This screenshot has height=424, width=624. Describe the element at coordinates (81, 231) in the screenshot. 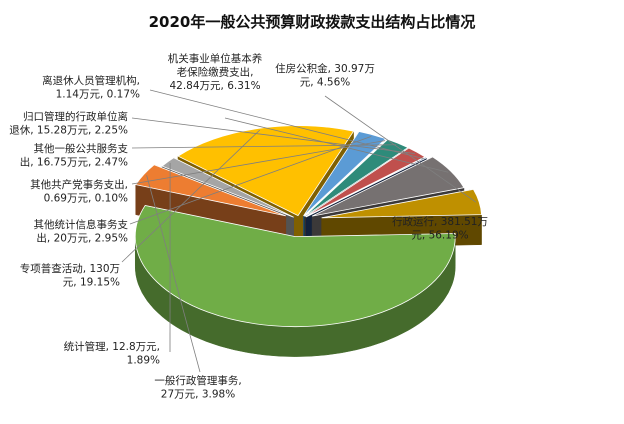

I see `data-label: 其他统计信息事务支出, 20万元, 2.95%` at that location.